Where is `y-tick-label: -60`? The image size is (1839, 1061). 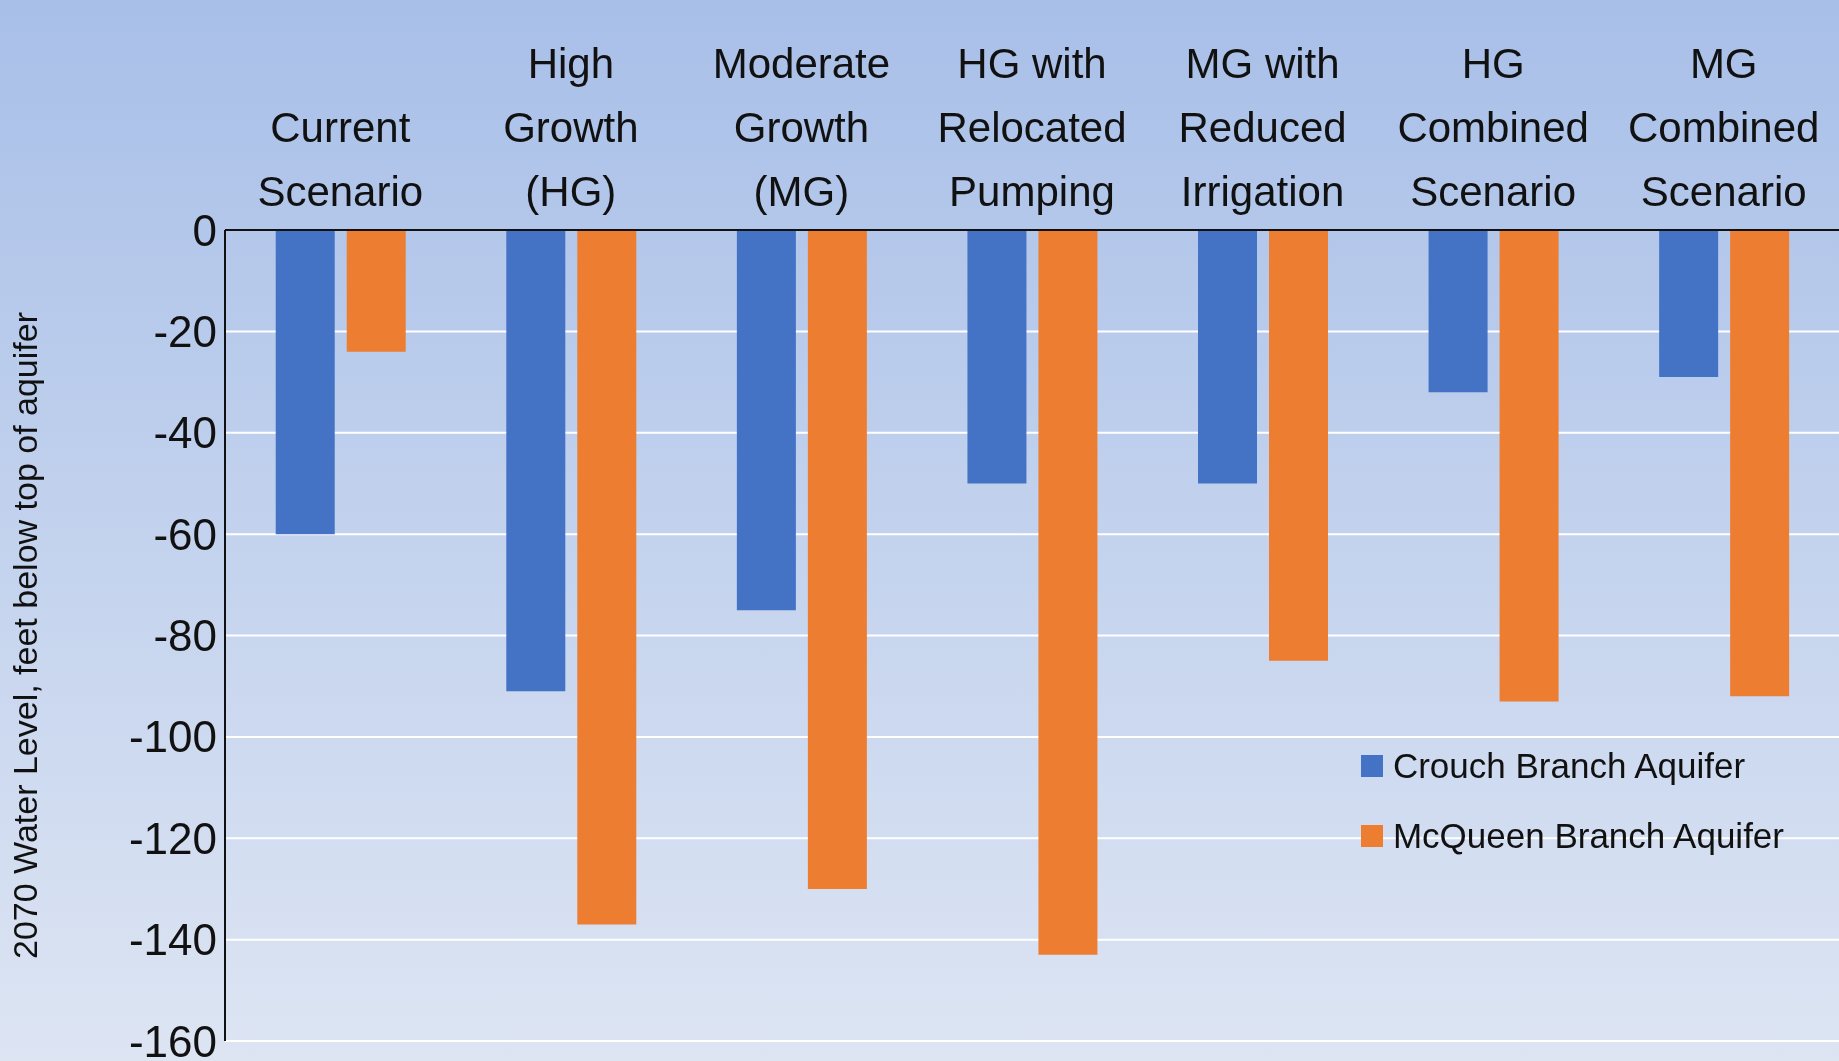
y-tick-label: -60 is located at coordinates (185, 534).